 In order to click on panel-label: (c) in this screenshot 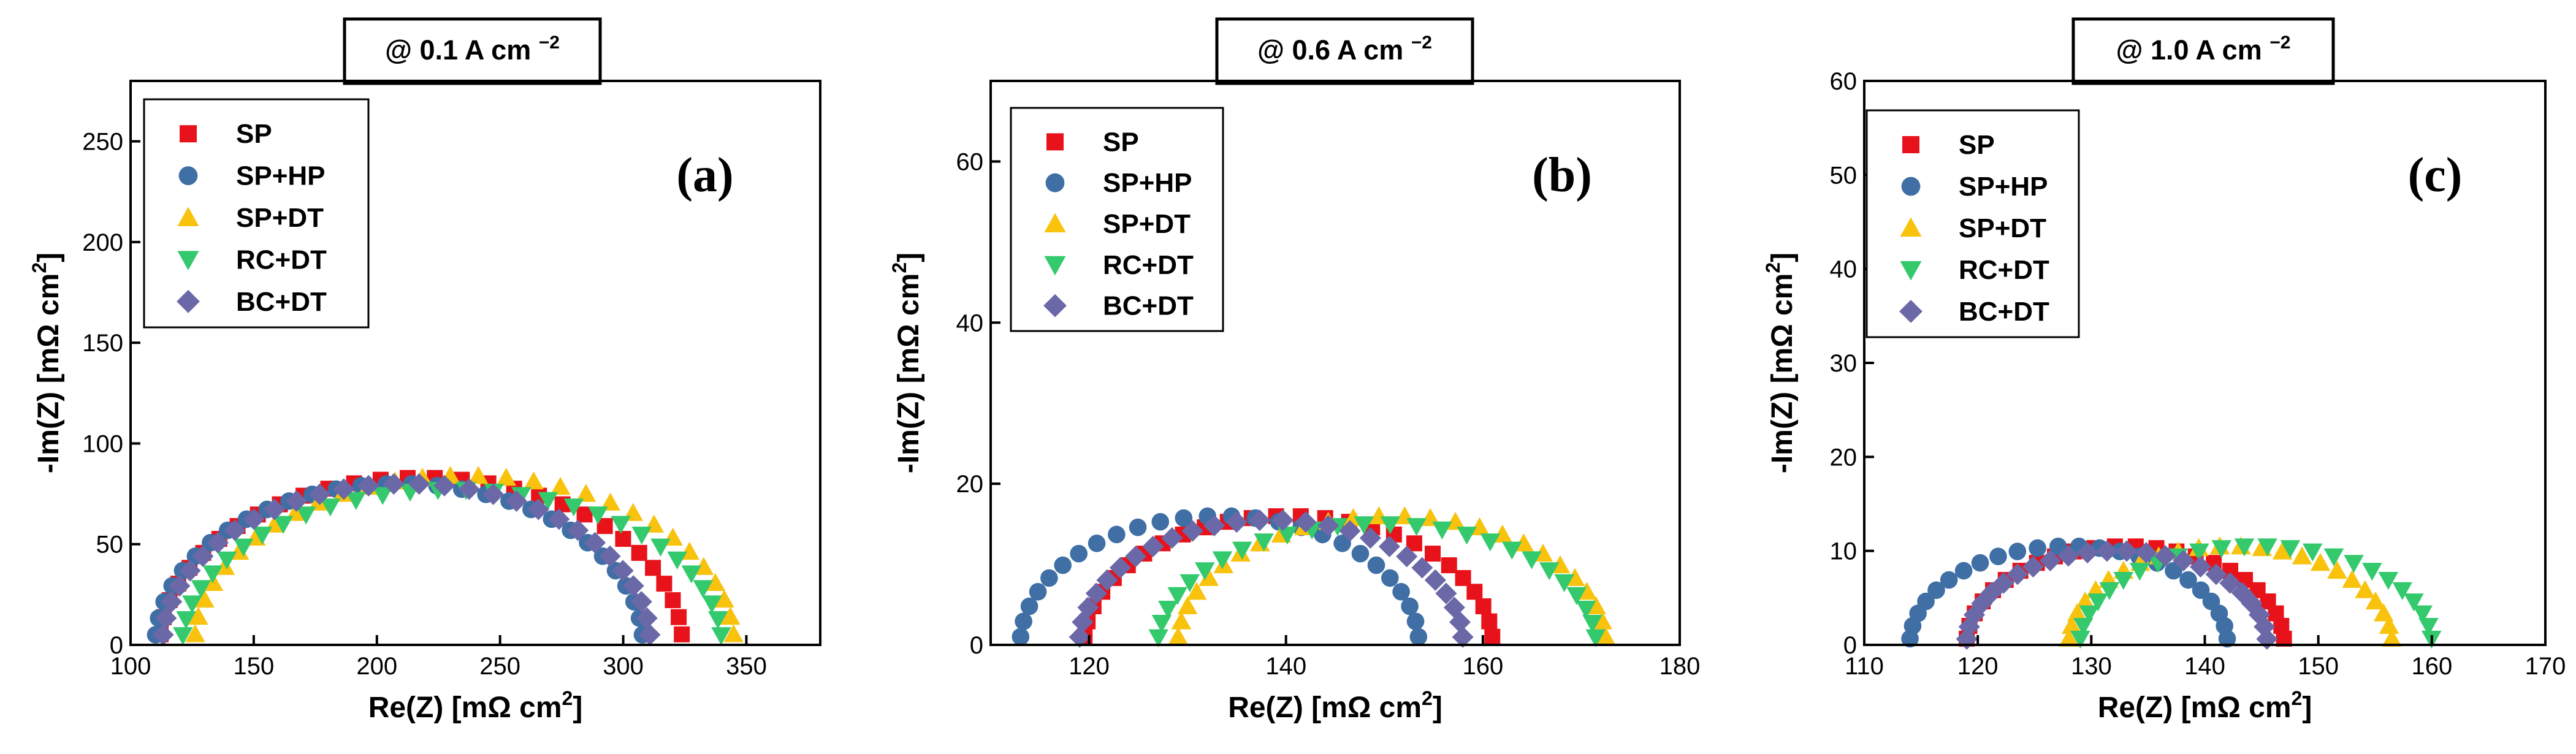, I will do `click(2435, 175)`.